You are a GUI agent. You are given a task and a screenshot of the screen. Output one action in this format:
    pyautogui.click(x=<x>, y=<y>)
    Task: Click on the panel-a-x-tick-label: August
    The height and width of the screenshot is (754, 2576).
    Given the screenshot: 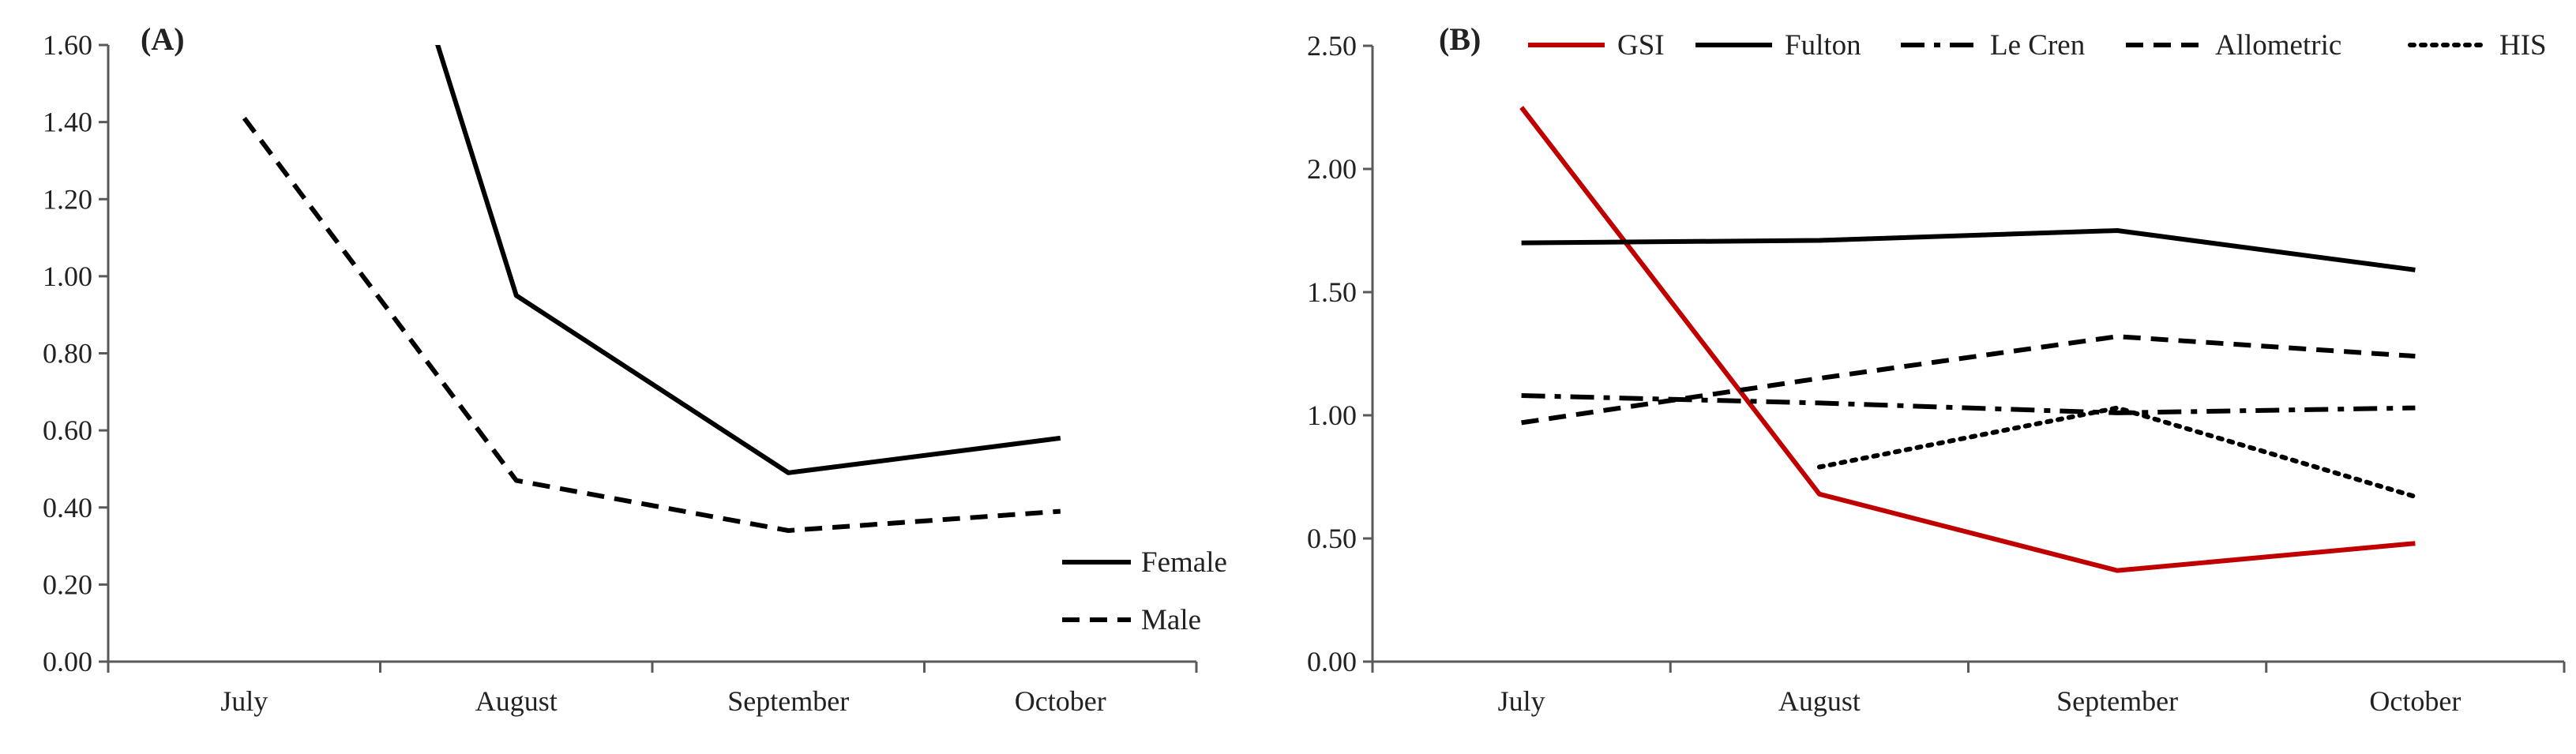 What is the action you would take?
    pyautogui.click(x=516, y=701)
    